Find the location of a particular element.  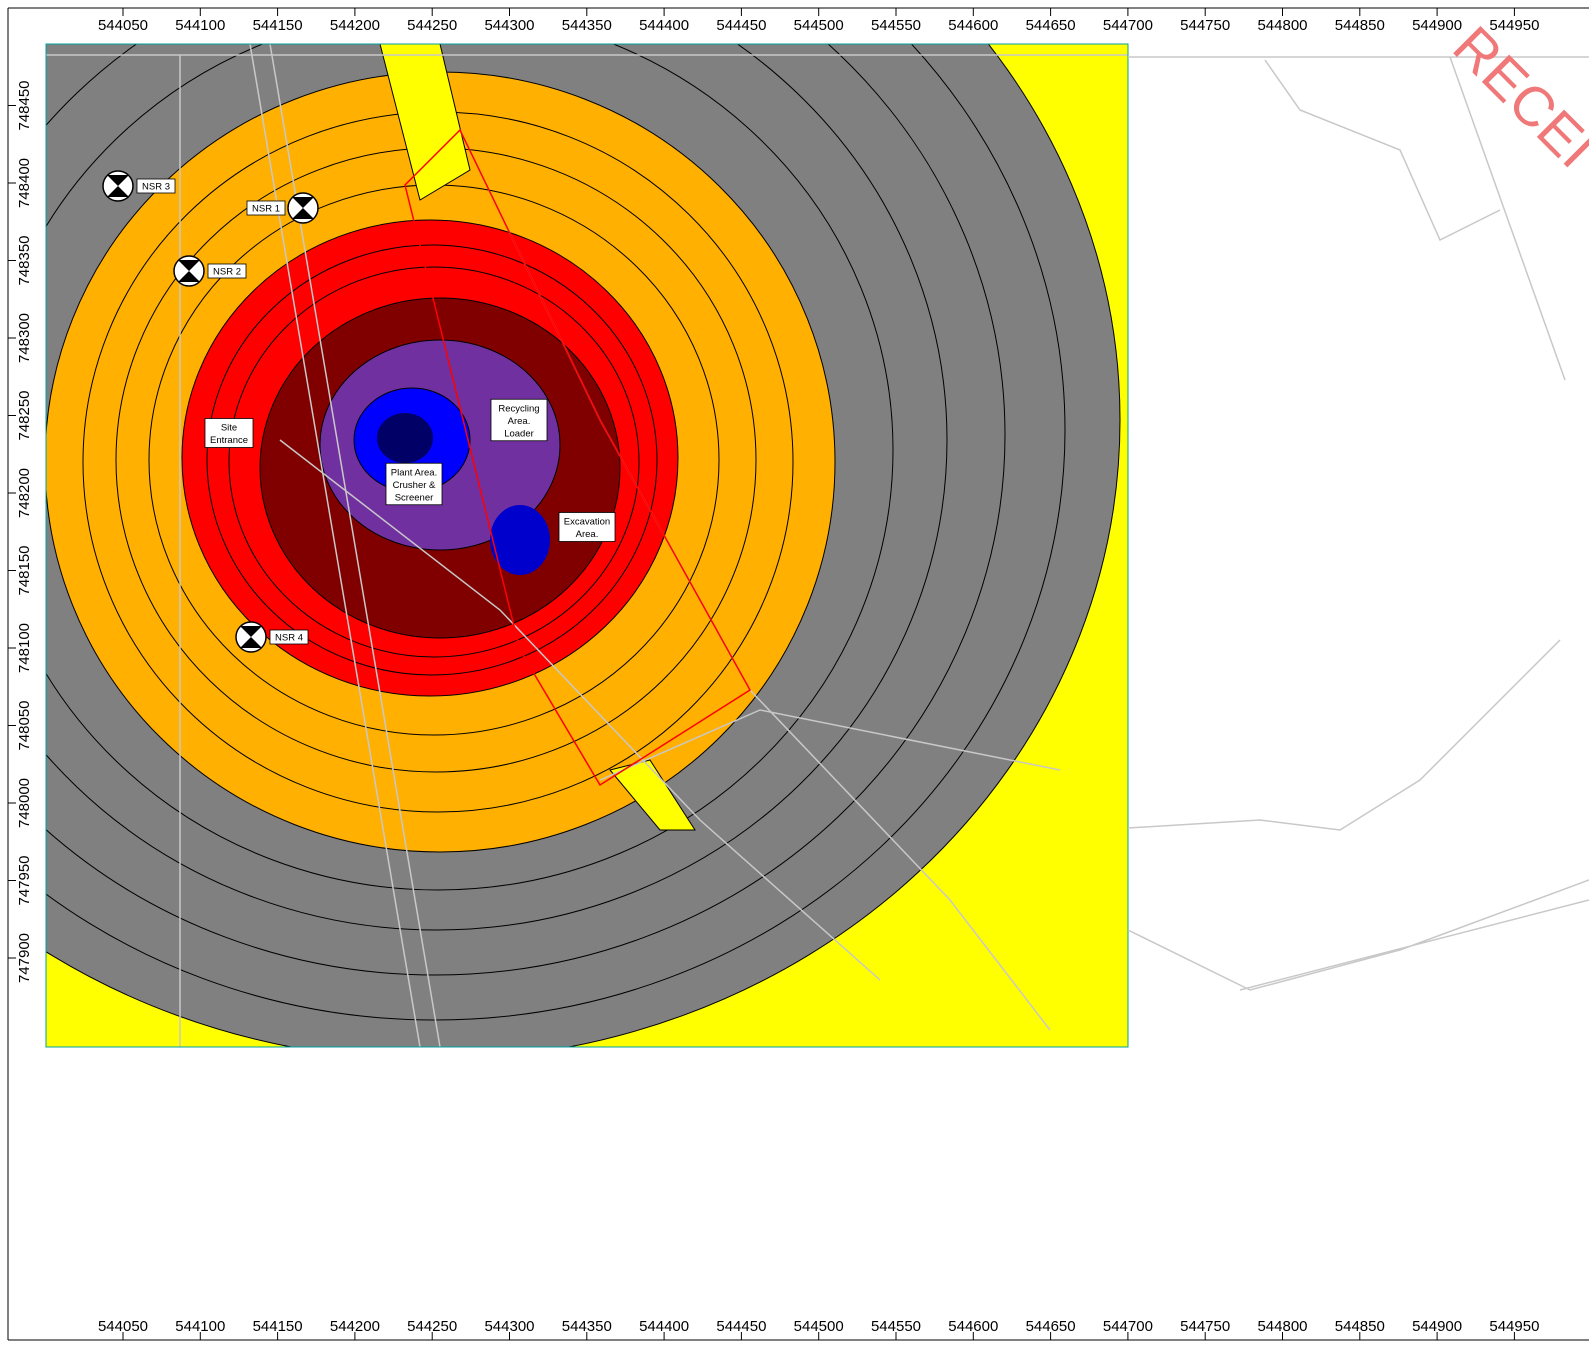

receptor-label: NSR 2 is located at coordinates (227, 272).